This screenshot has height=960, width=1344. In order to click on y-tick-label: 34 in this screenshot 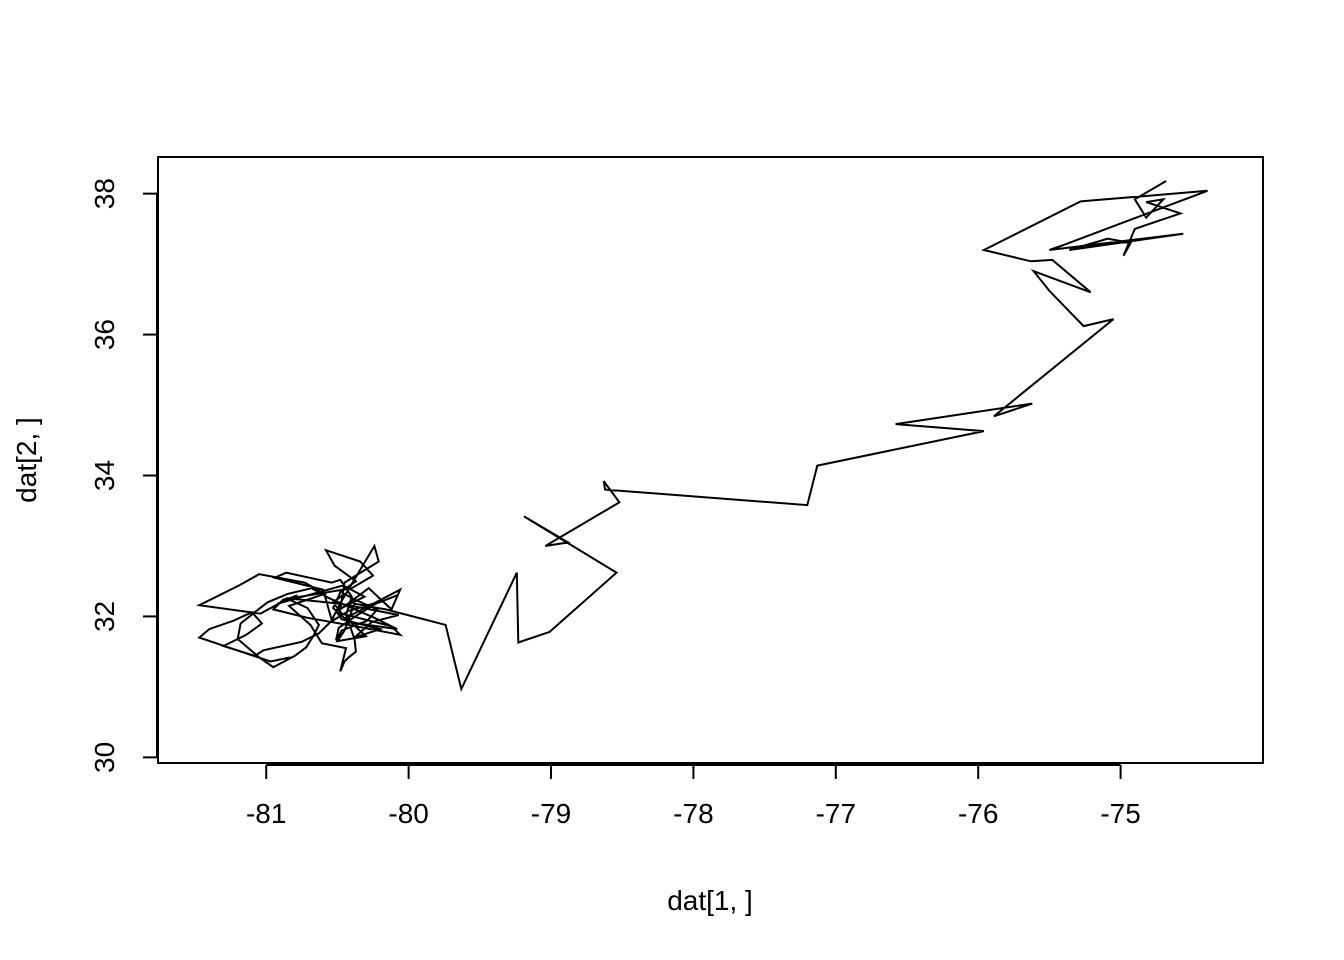, I will do `click(104, 475)`.